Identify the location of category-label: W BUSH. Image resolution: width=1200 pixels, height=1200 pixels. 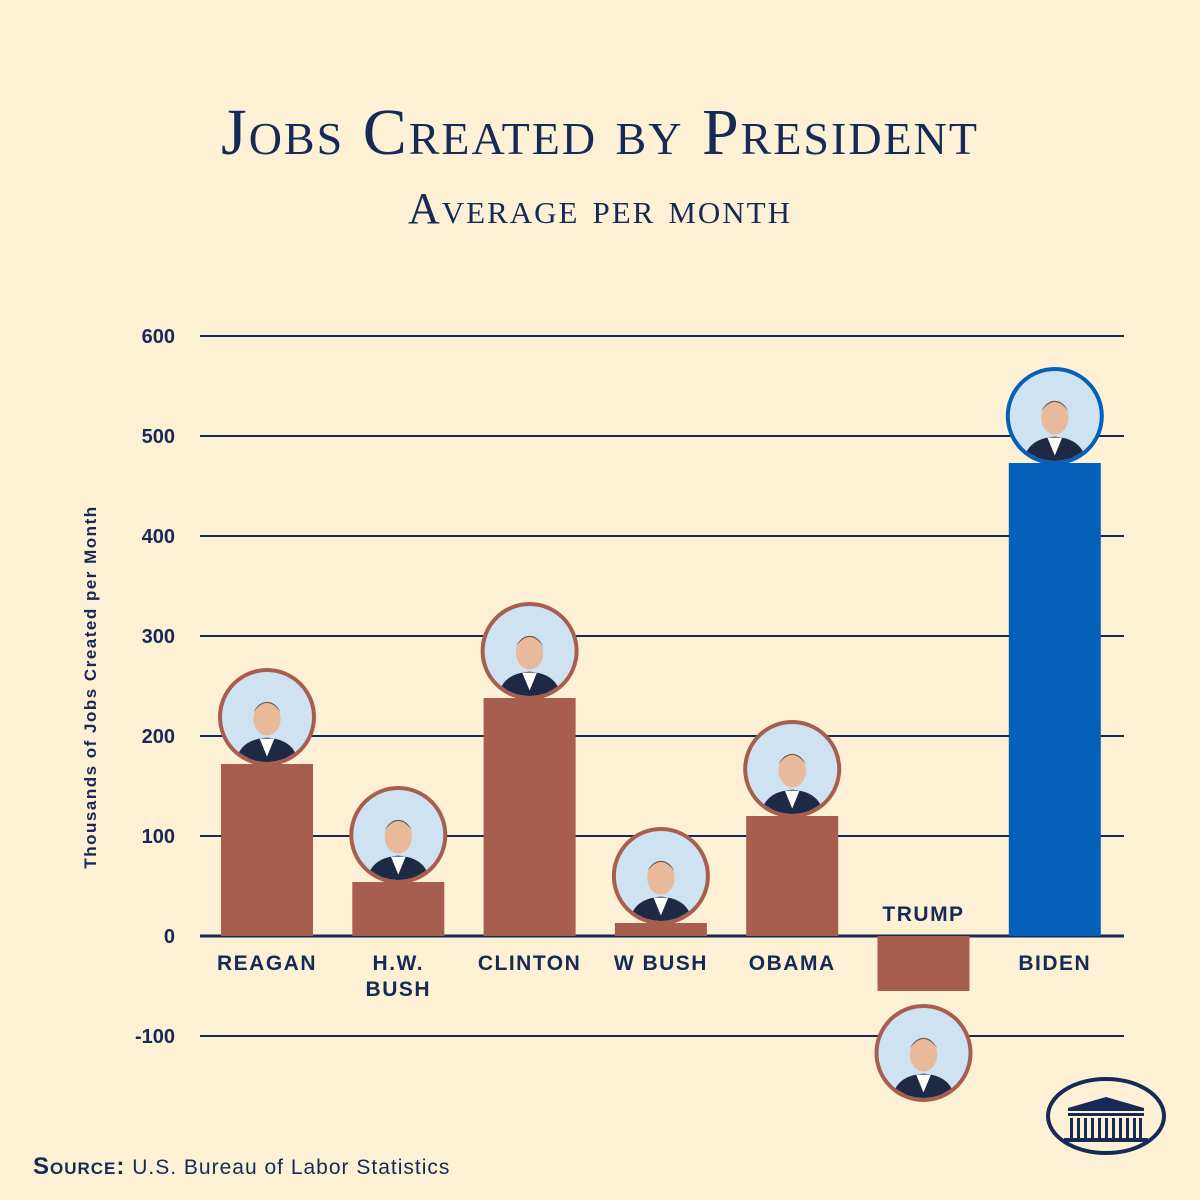
(661, 963).